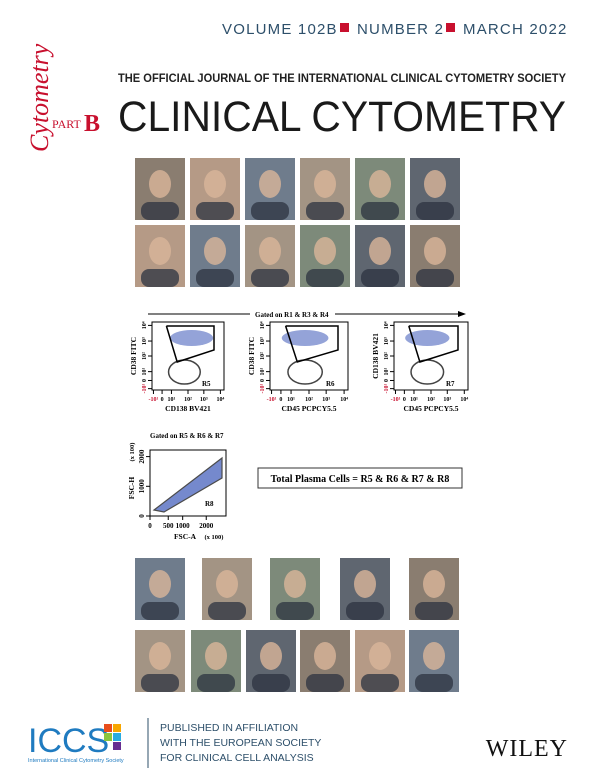  I want to click on logo-caption: International Clinical Cytometry Society, so click(76, 761).